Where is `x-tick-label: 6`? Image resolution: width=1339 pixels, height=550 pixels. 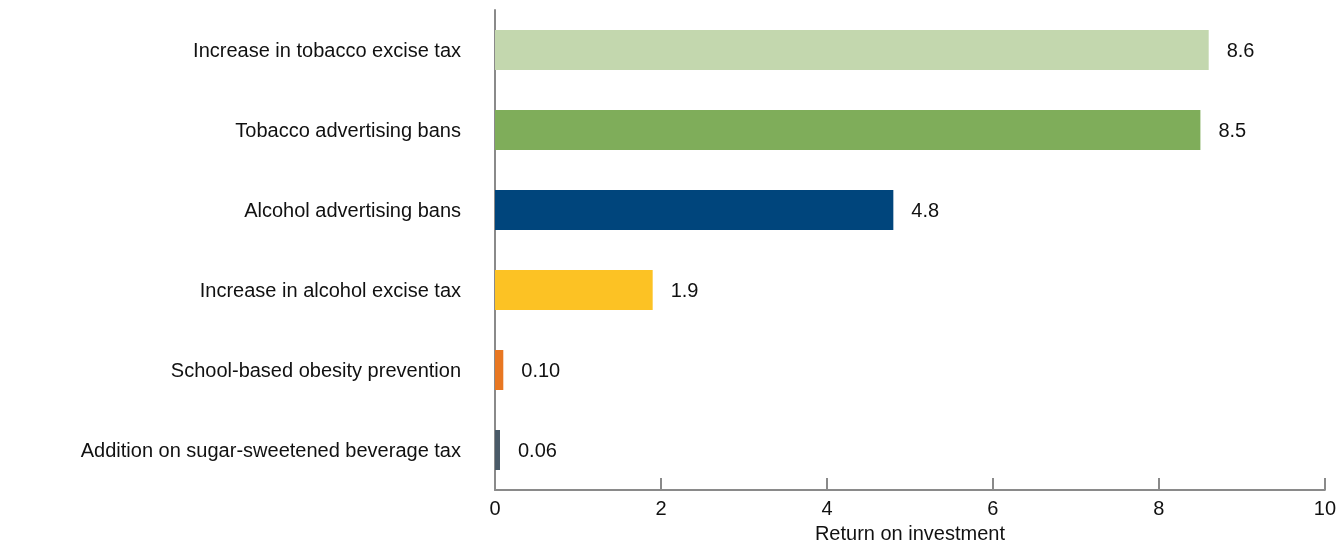
x-tick-label: 6 is located at coordinates (993, 508).